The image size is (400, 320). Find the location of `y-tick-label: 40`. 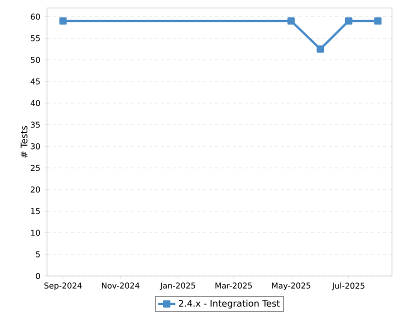

y-tick-label: 40 is located at coordinates (35, 103).